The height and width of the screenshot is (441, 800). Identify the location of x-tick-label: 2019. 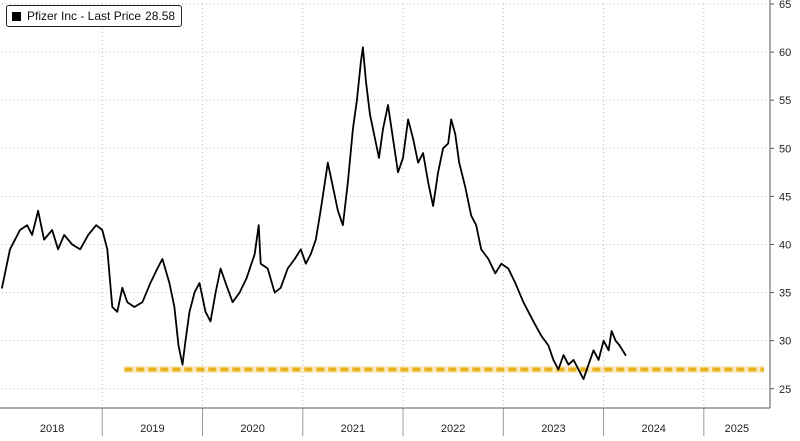
(152, 429).